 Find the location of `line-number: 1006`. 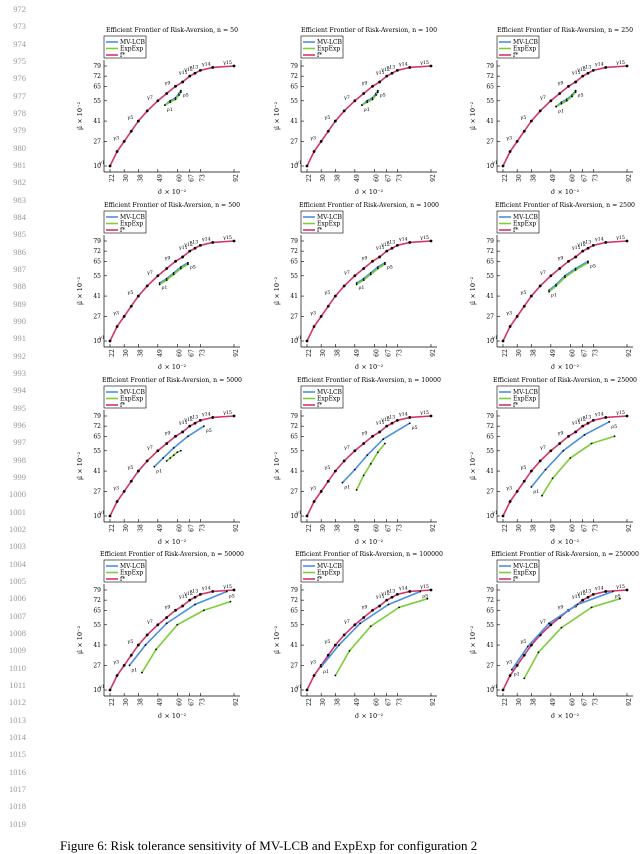

line-number: 1006 is located at coordinates (17, 598).